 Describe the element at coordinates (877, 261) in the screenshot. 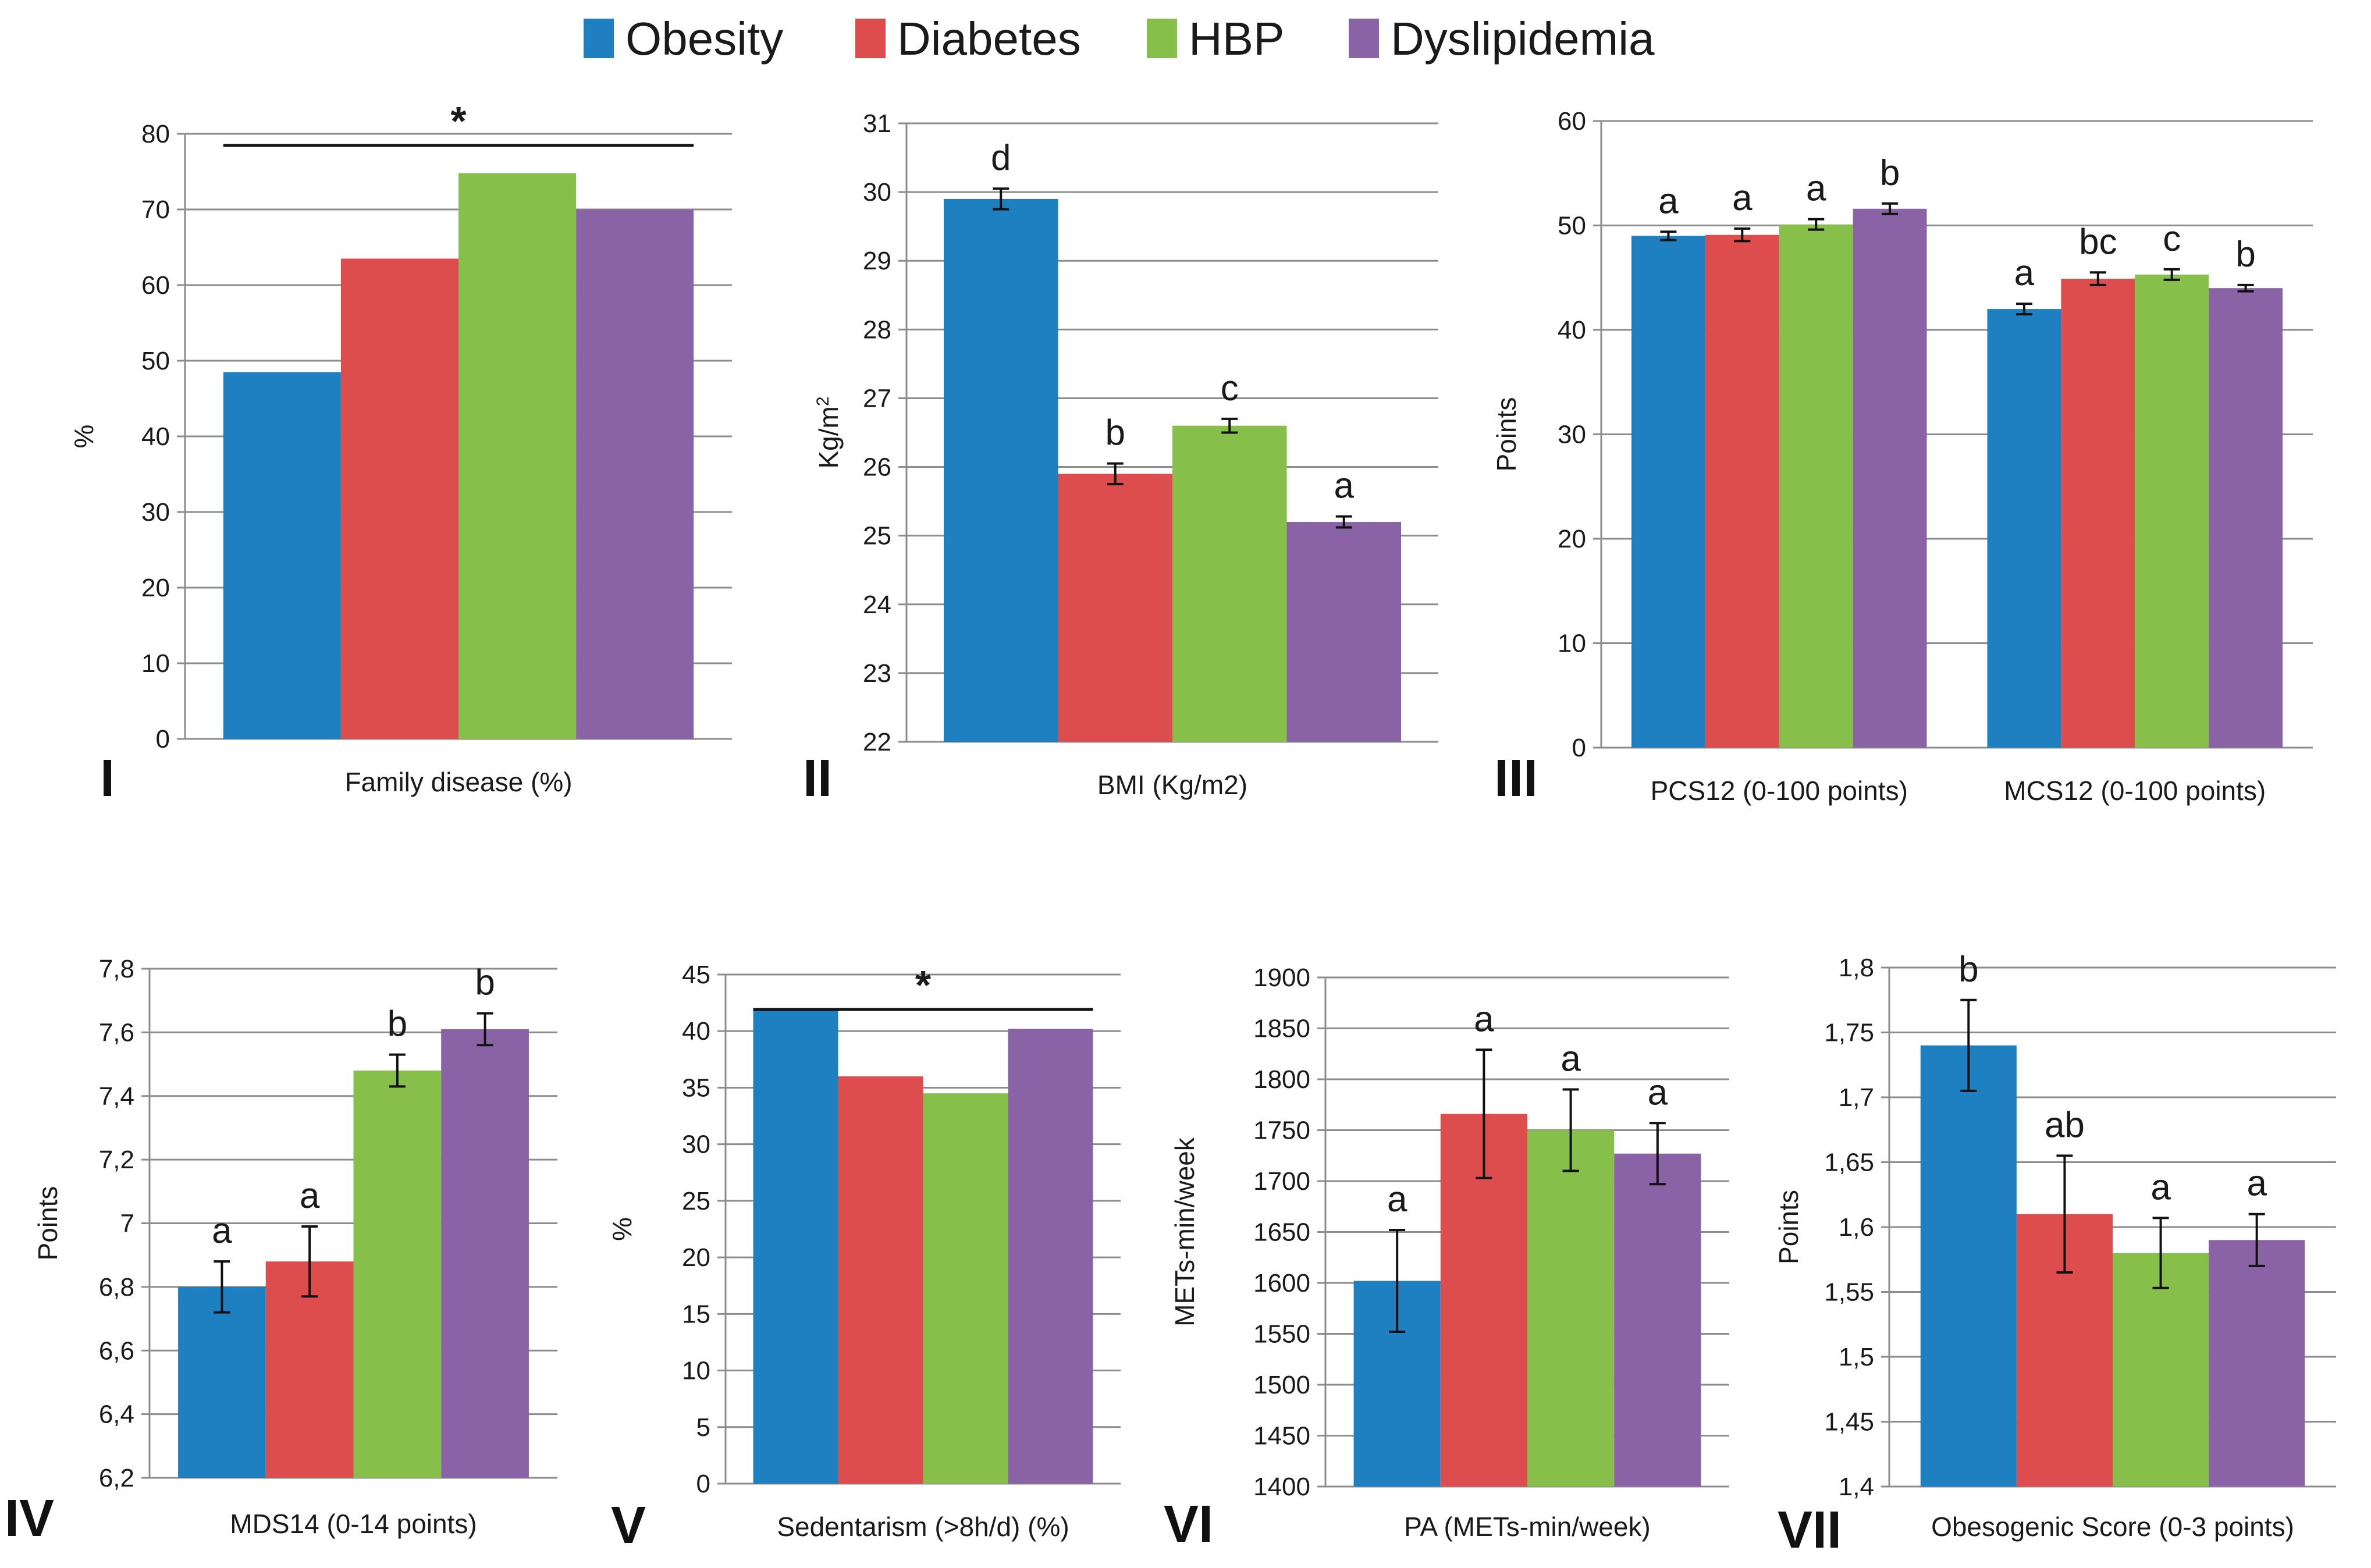

I see `y-tick-label: 29` at that location.